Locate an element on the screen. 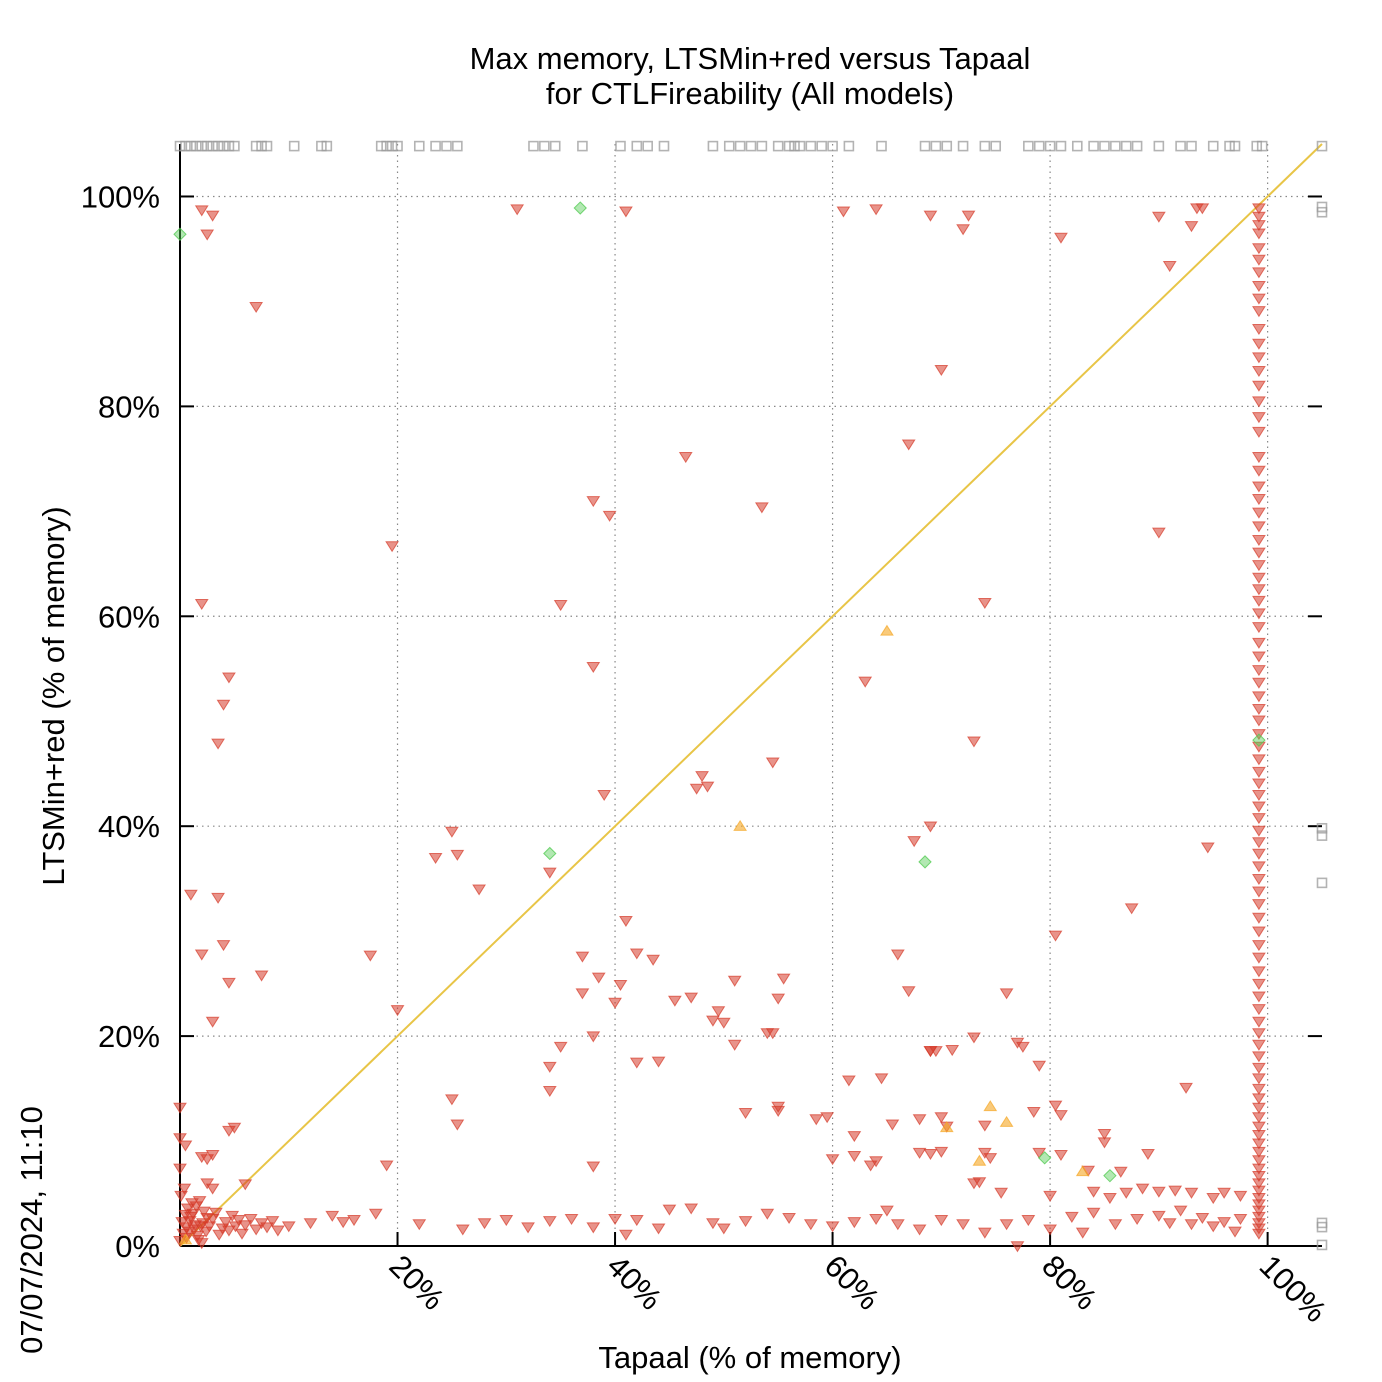 The width and height of the screenshot is (1382, 1382). x-tick-label: 100% is located at coordinates (1293, 1288).